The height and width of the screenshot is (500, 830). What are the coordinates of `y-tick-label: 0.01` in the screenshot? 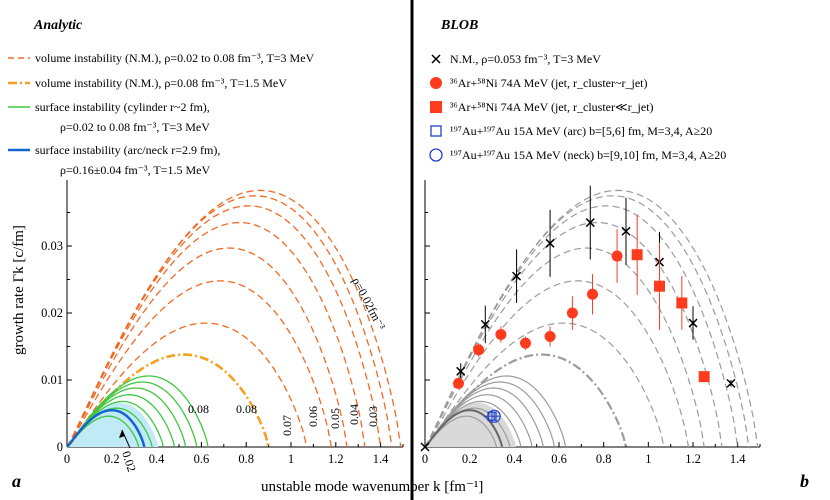 It's located at (52, 380).